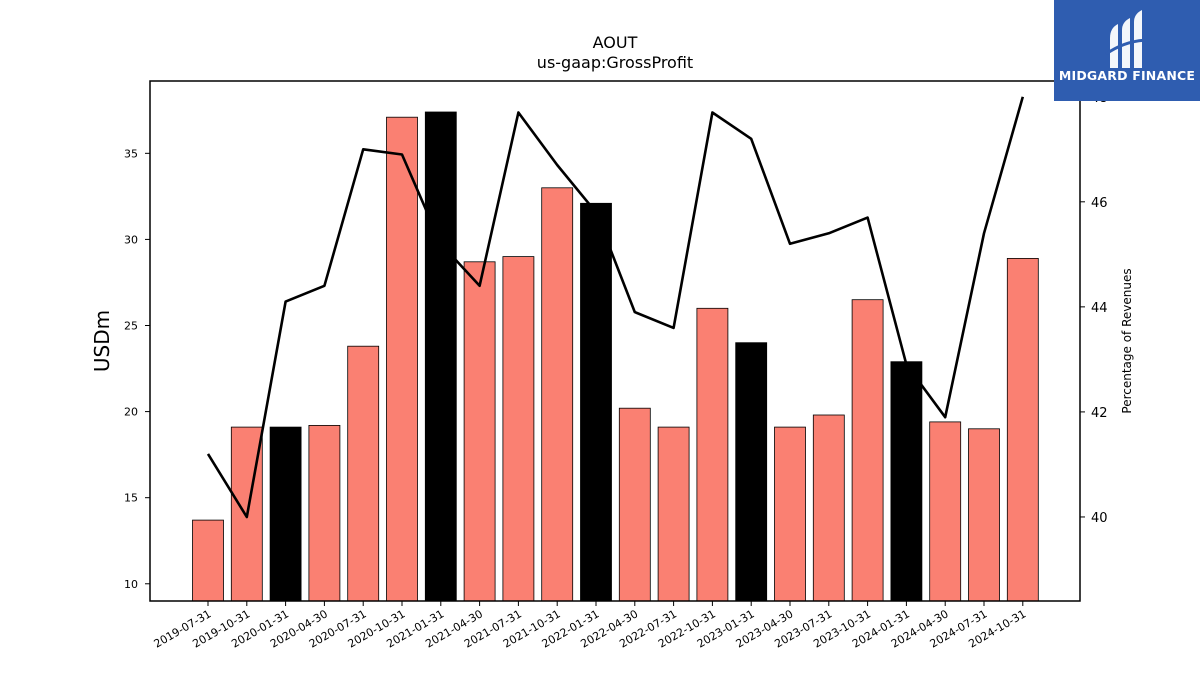  What do you see at coordinates (1099, 518) in the screenshot?
I see `right-tick-label: 40` at bounding box center [1099, 518].